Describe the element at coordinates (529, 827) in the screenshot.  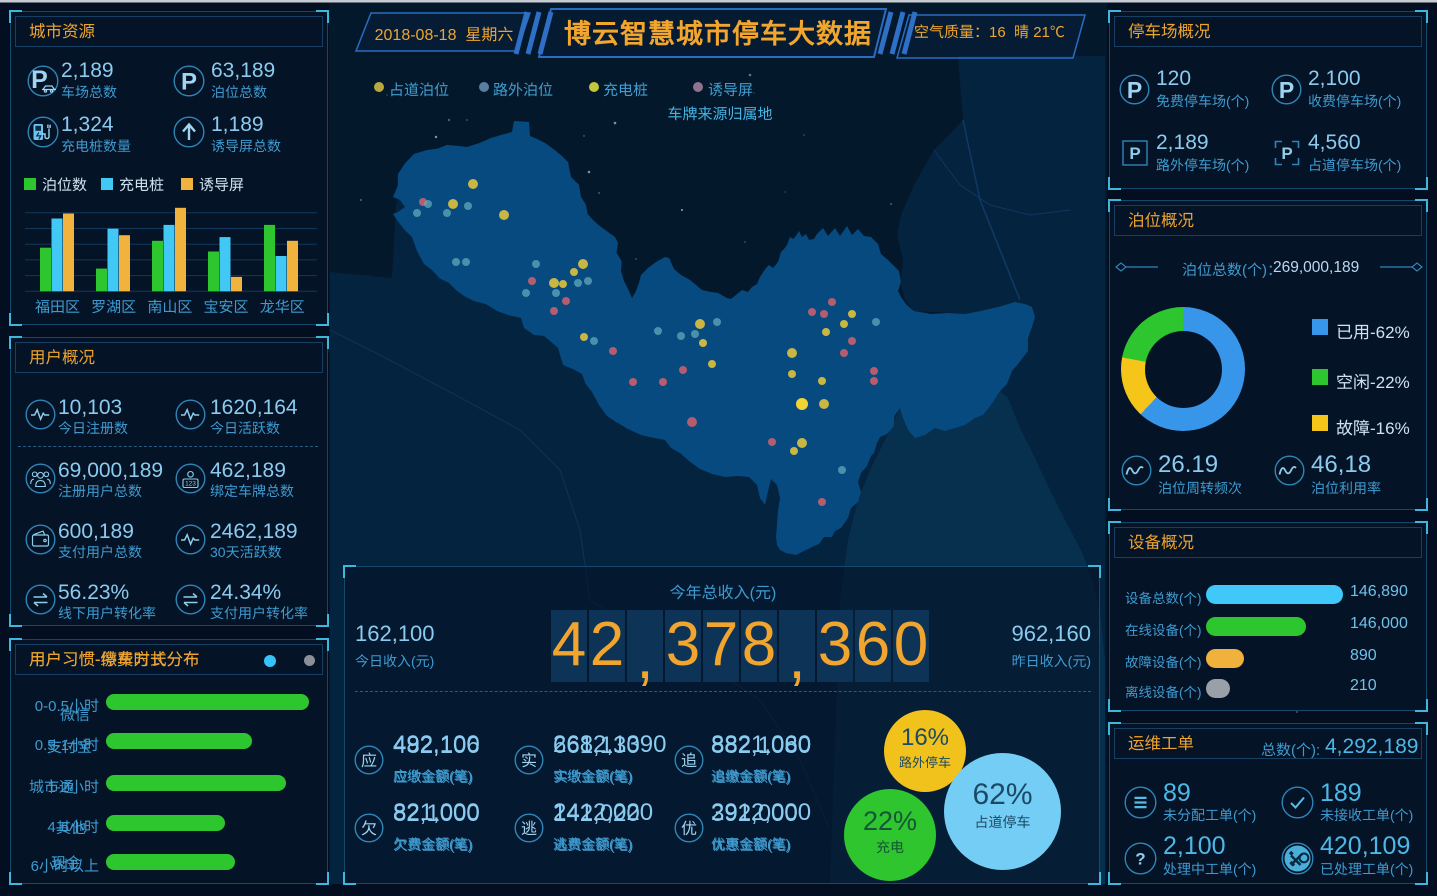
I see `svg-text: 逃` at that location.